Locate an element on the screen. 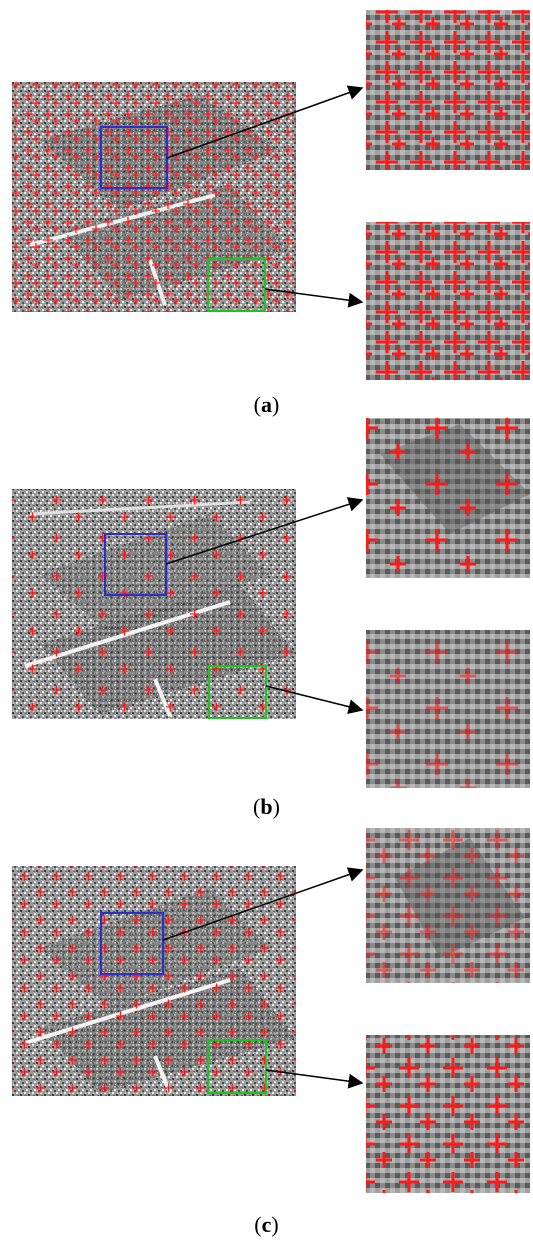  caption-b: (b) is located at coordinates (266, 807).